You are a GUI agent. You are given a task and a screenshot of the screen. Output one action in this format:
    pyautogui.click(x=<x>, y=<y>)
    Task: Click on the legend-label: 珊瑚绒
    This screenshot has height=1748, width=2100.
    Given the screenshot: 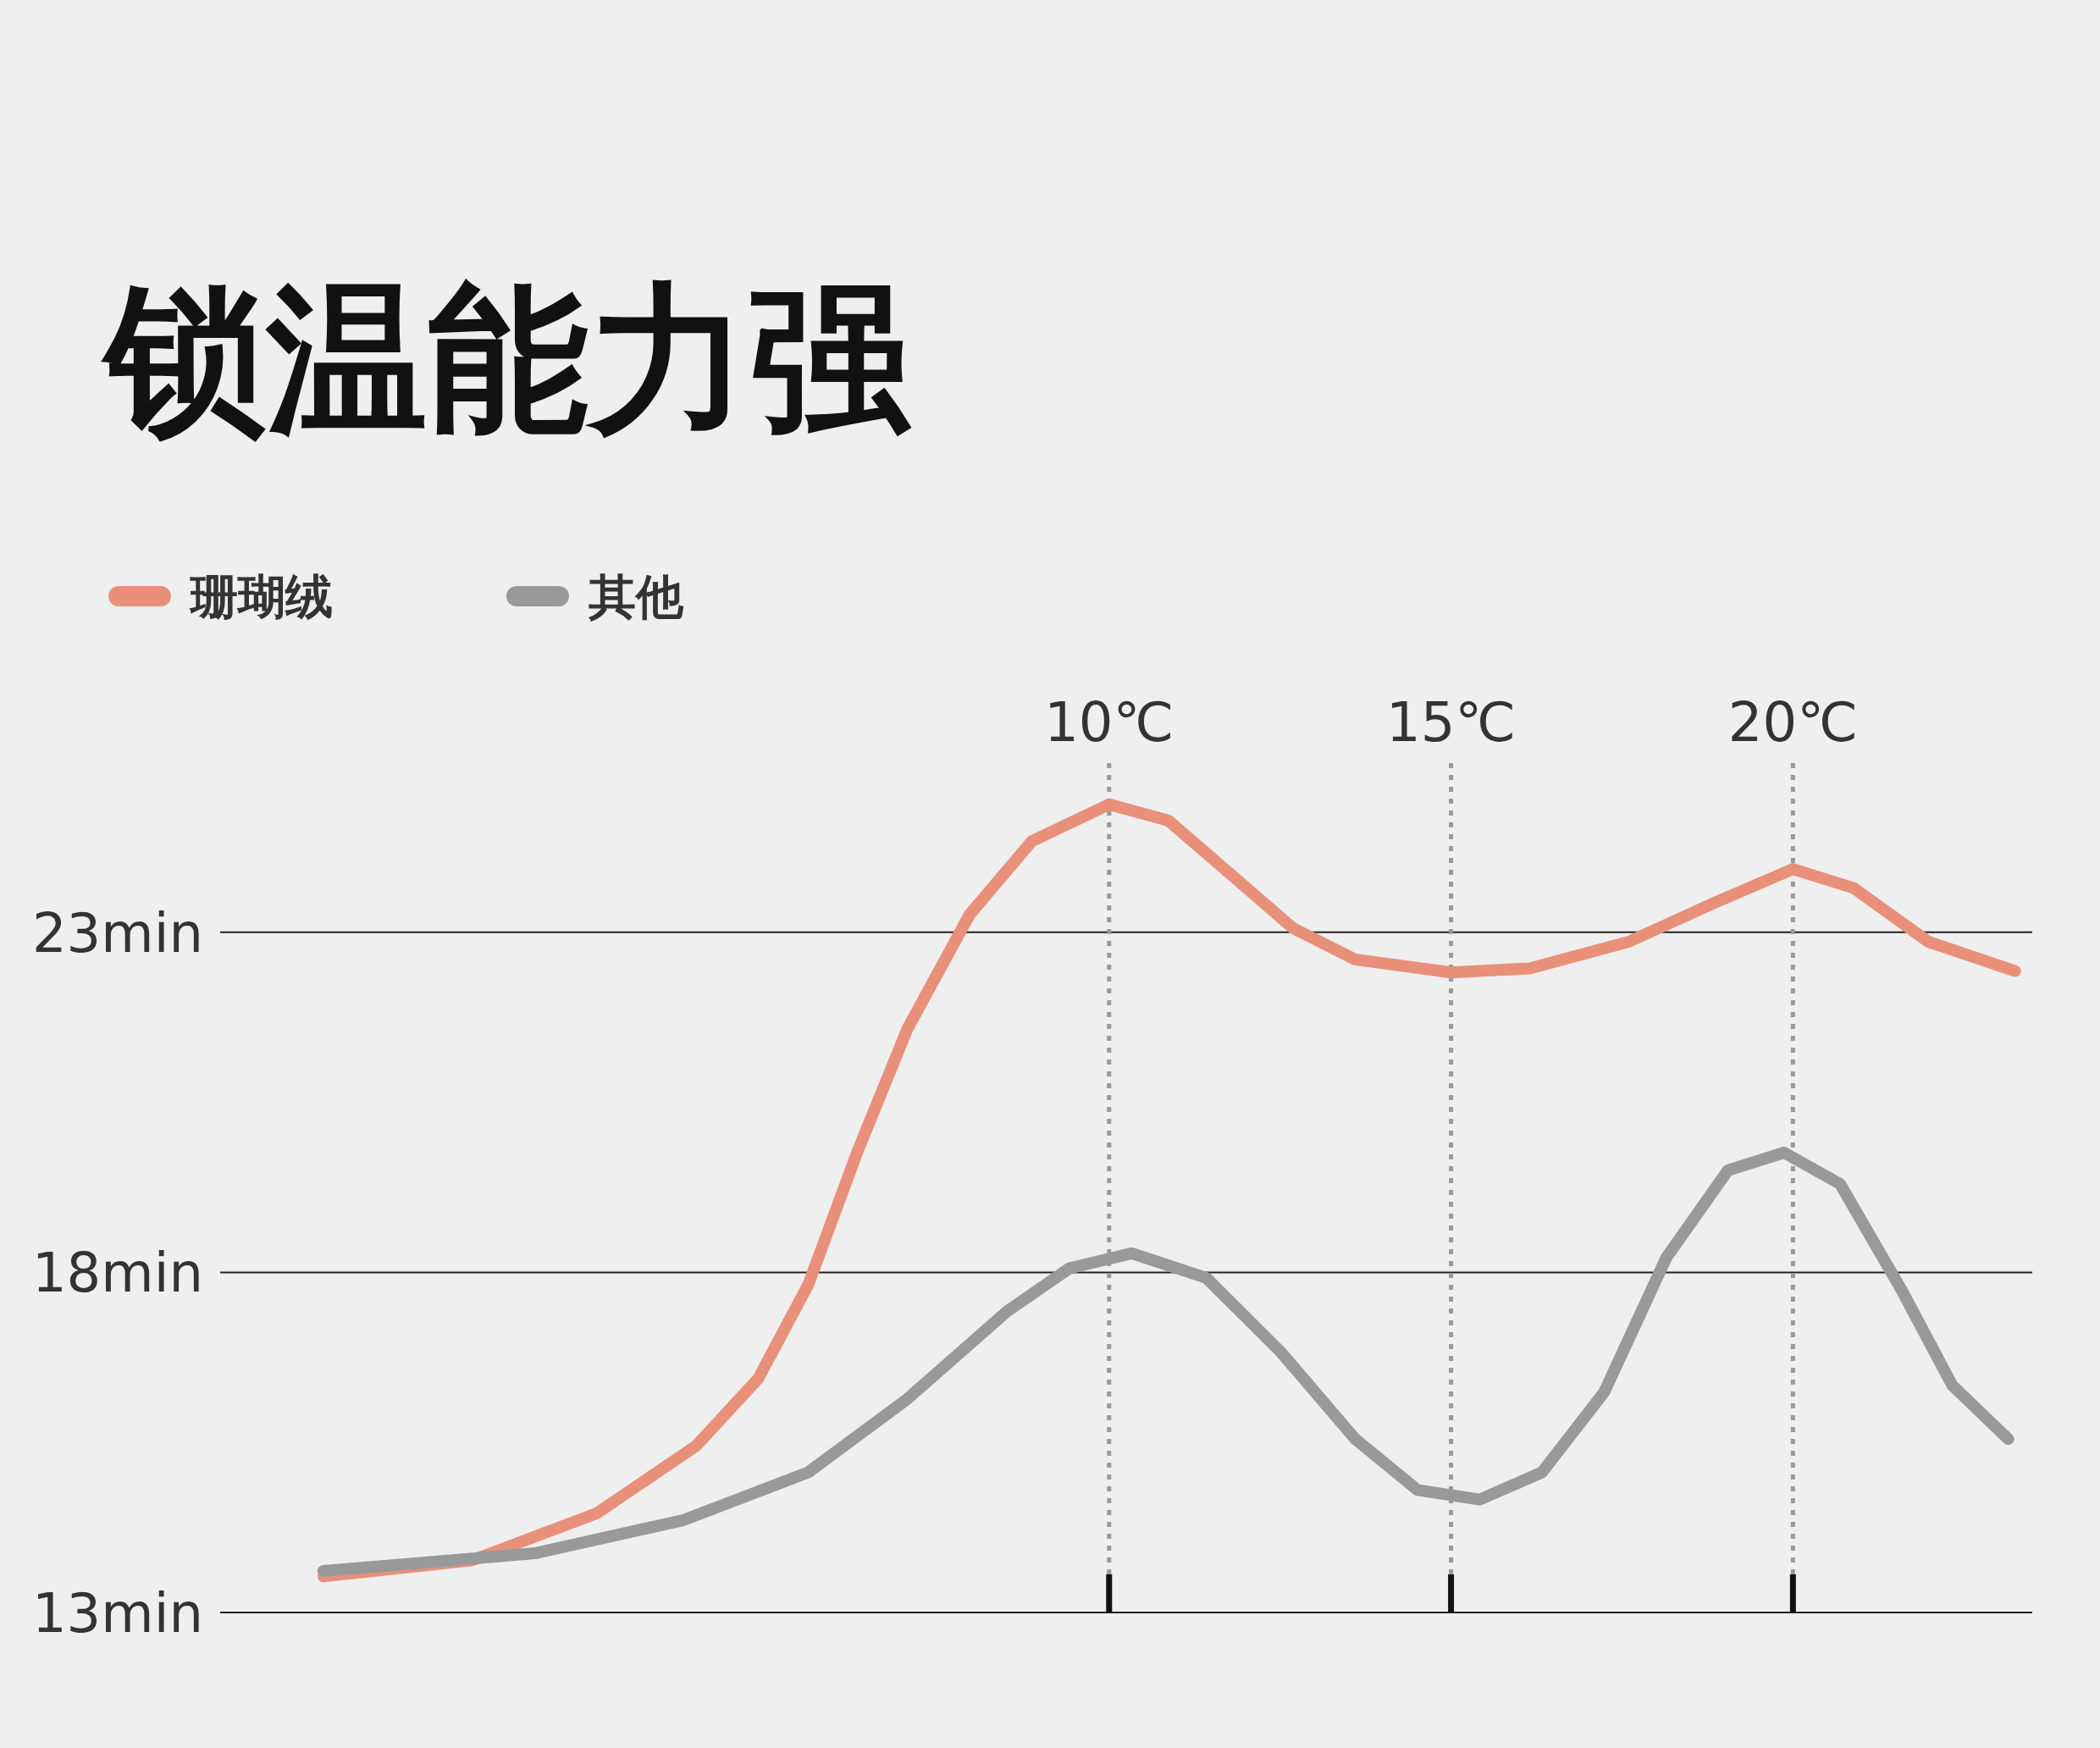 What is the action you would take?
    pyautogui.click(x=261, y=596)
    